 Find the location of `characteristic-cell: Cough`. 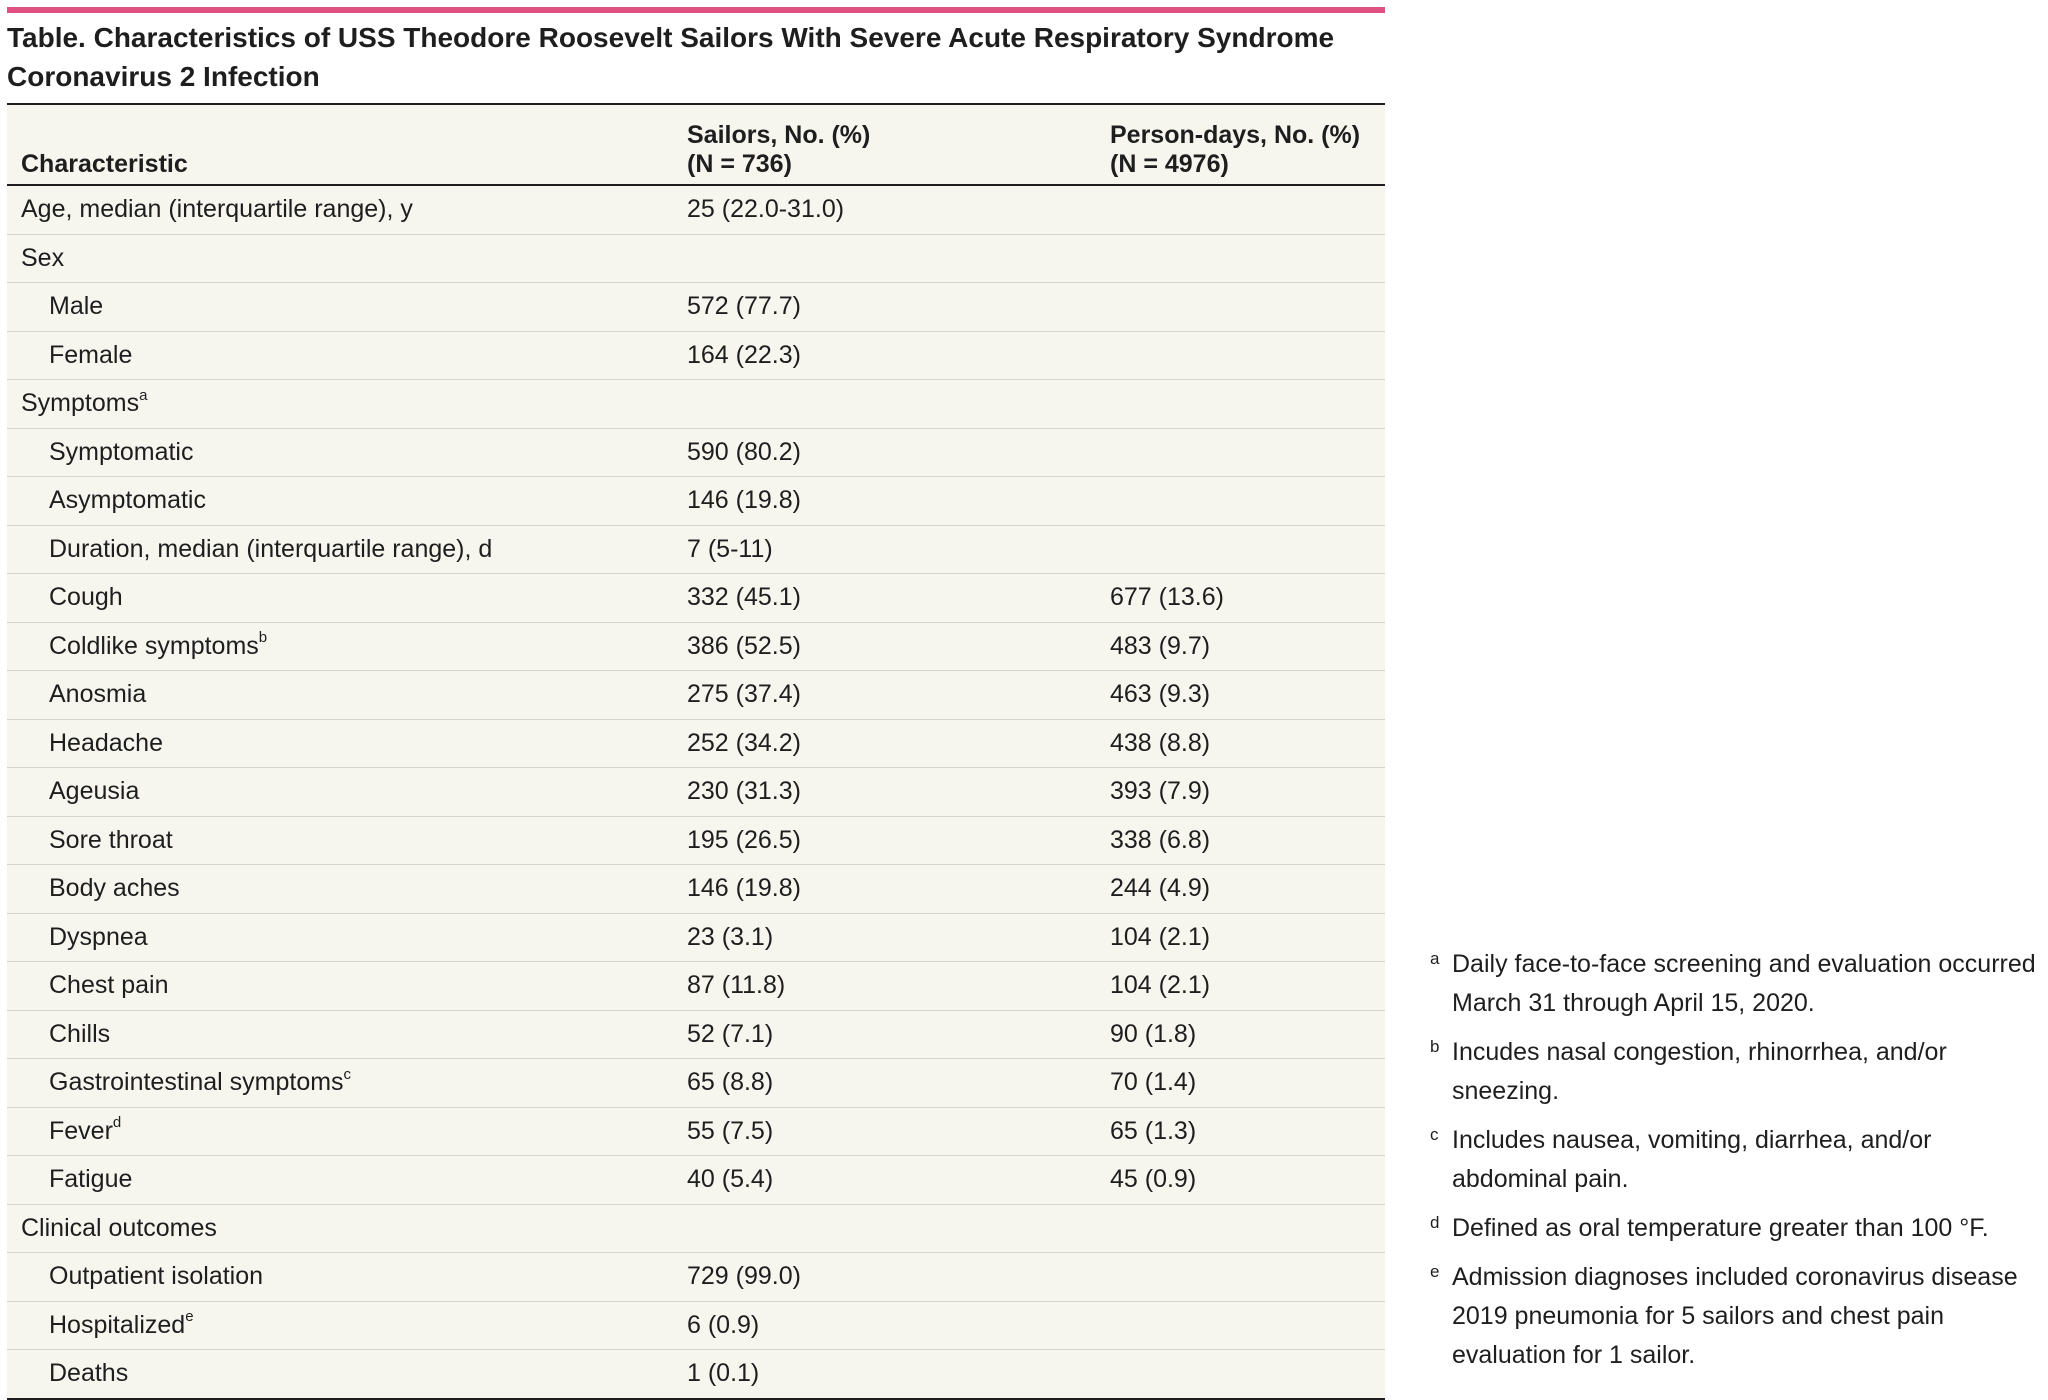

characteristic-cell: Cough is located at coordinates (86, 598).